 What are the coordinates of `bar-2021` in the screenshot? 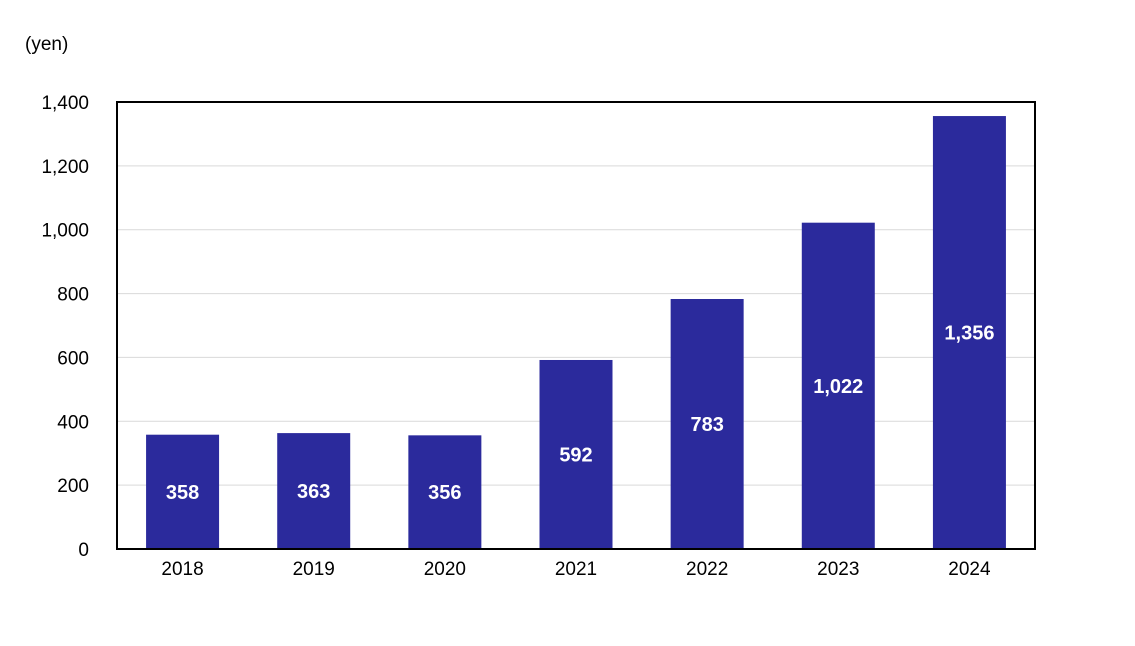 It's located at (576, 454).